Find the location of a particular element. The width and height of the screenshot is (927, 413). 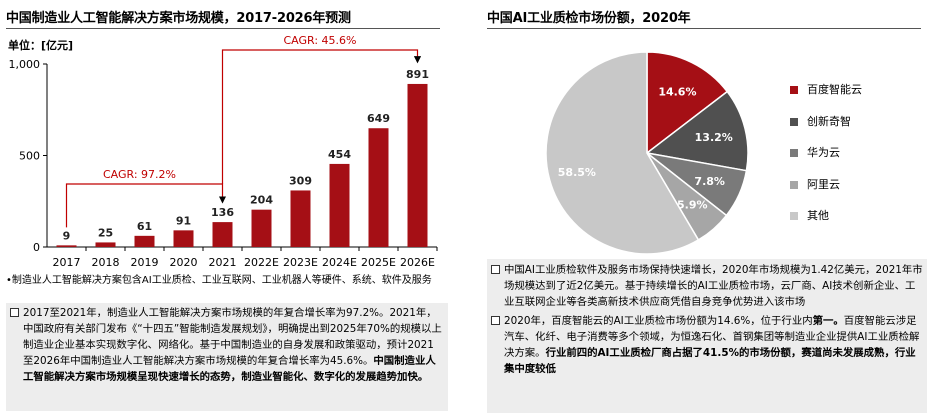

legend-label: 百度智能云 is located at coordinates (834, 89).